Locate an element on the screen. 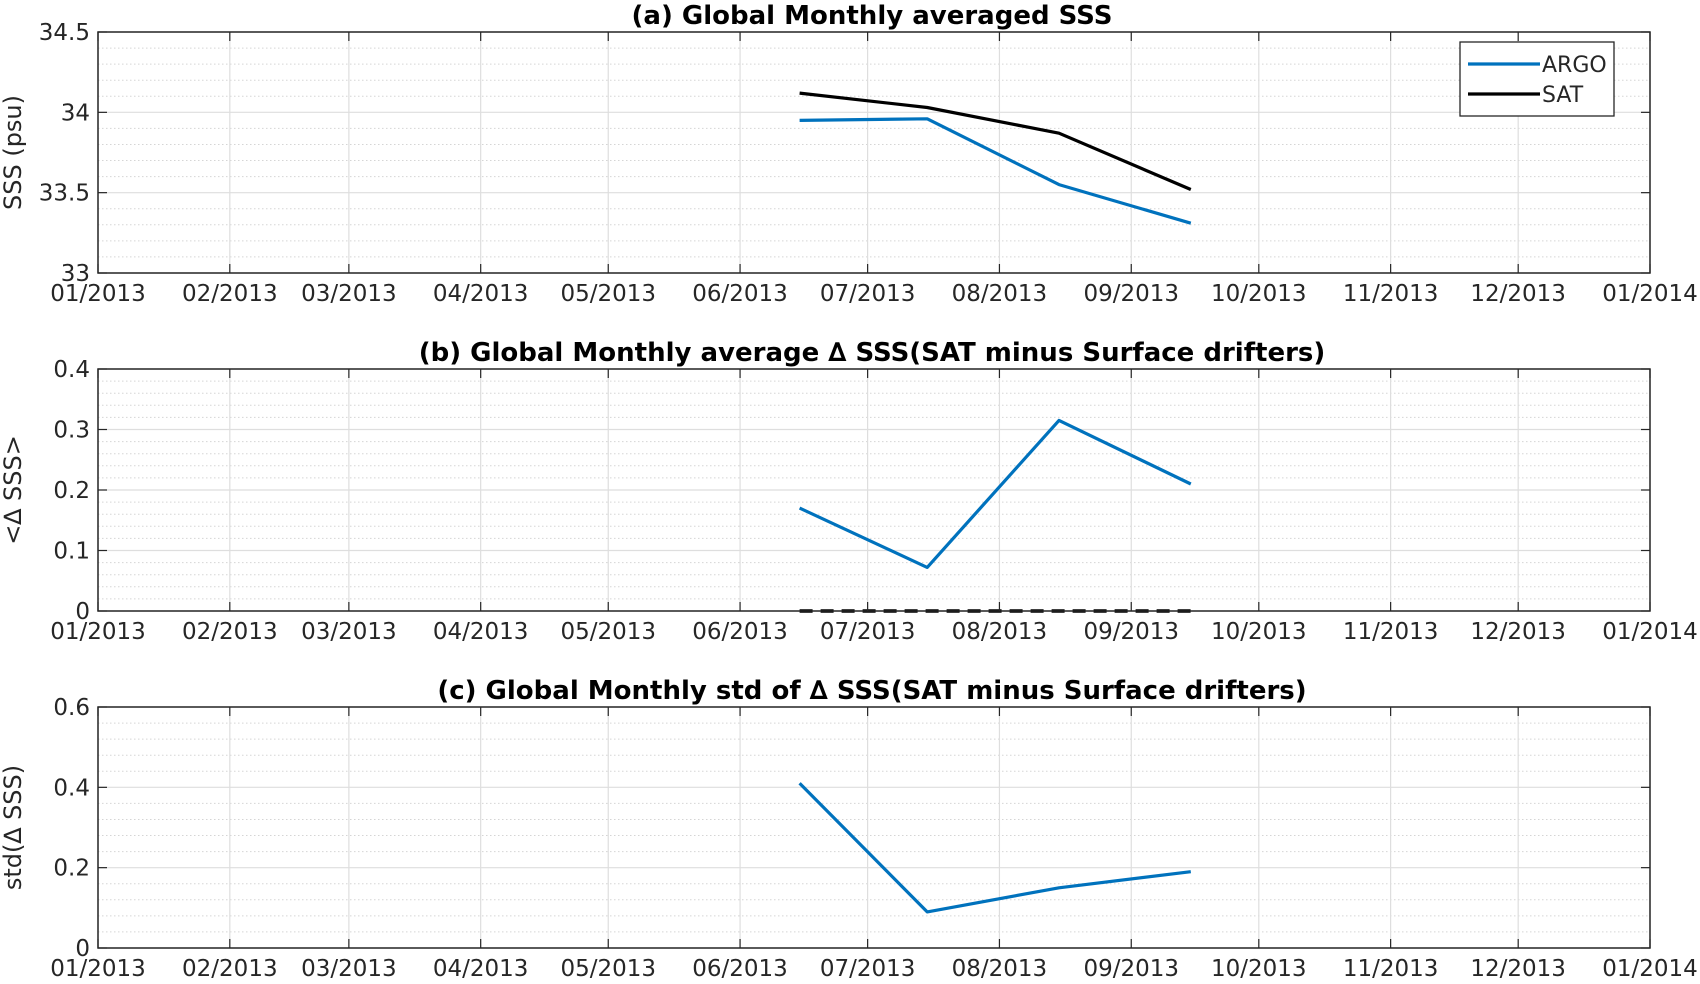 The width and height of the screenshot is (1700, 984). chart-title: (a) Global Monthly averaged SSS is located at coordinates (872, 16).